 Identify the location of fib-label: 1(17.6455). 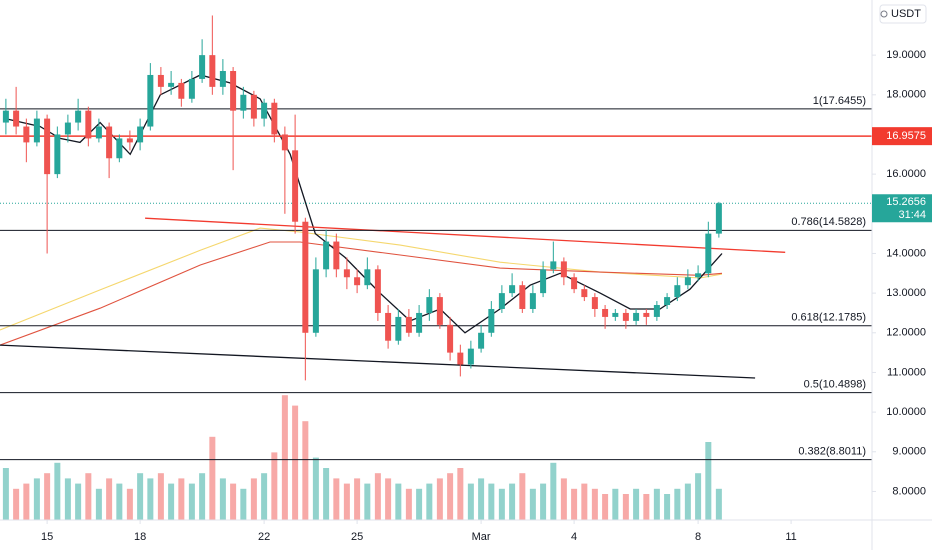
(839, 101).